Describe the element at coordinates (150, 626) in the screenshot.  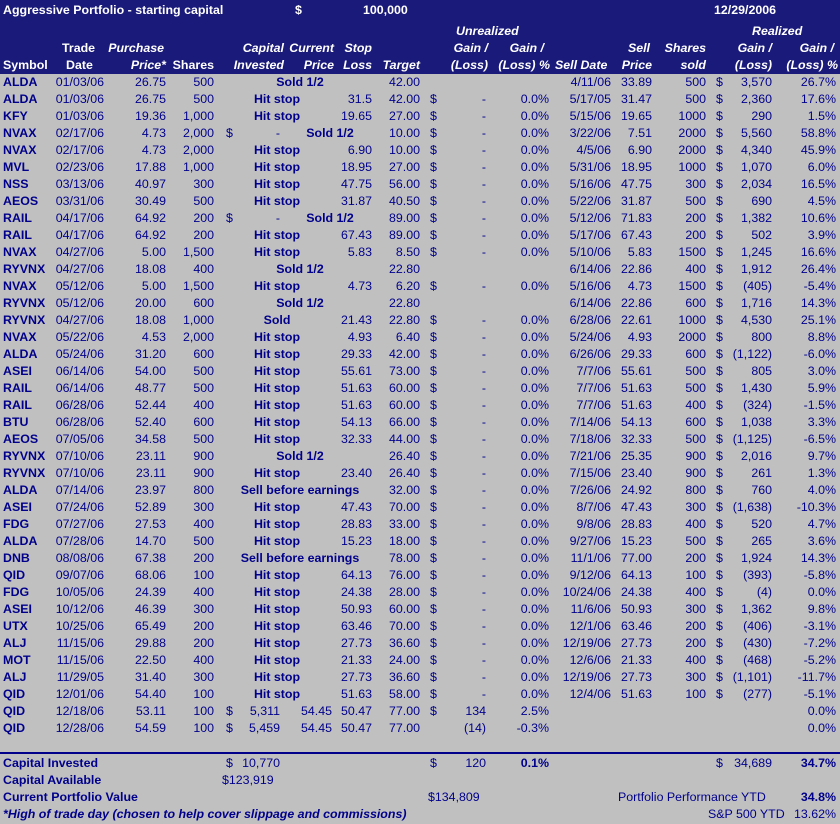
I see `cell-pp: 65.49` at that location.